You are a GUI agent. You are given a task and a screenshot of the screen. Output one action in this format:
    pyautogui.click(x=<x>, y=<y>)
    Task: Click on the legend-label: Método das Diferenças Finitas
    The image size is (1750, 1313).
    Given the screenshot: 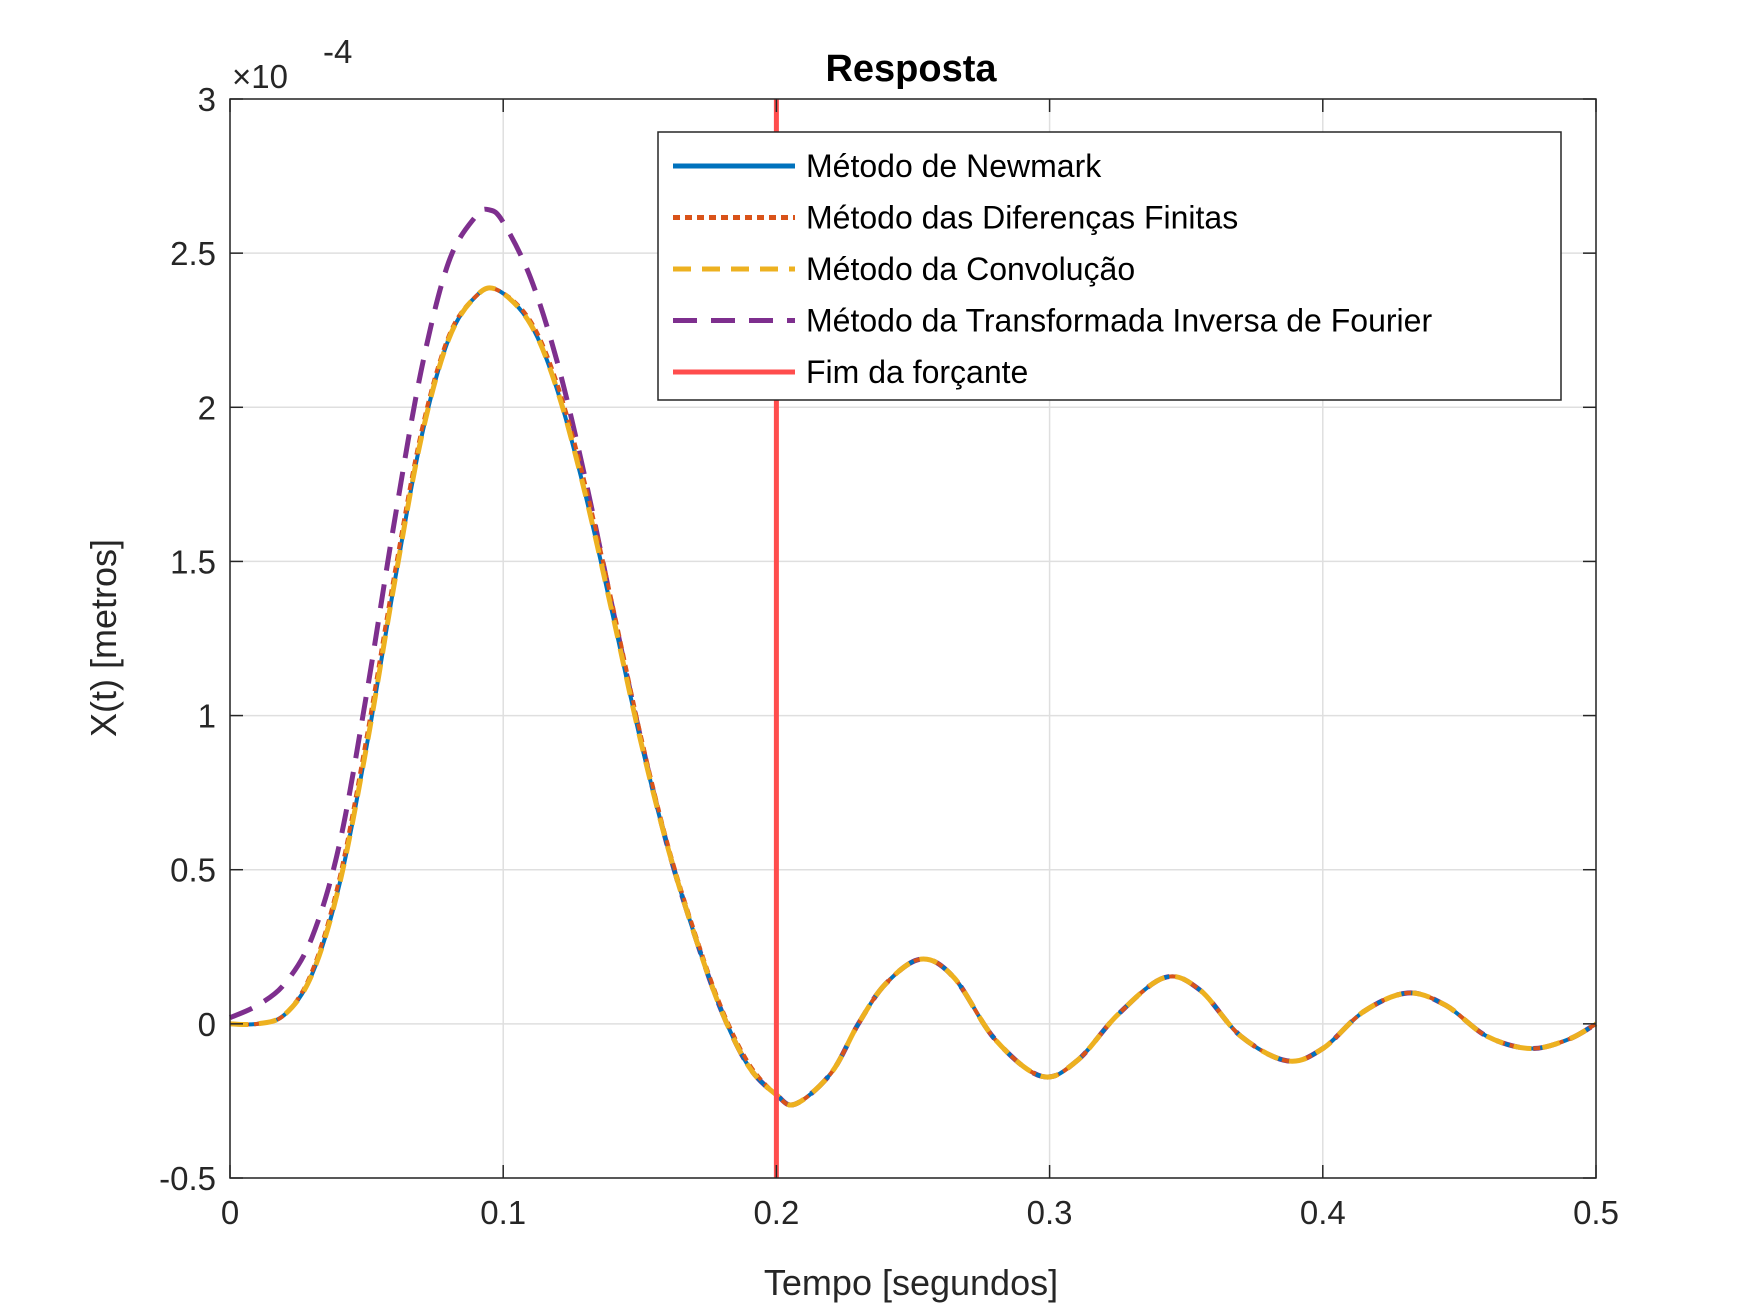 What is the action you would take?
    pyautogui.click(x=1022, y=218)
    